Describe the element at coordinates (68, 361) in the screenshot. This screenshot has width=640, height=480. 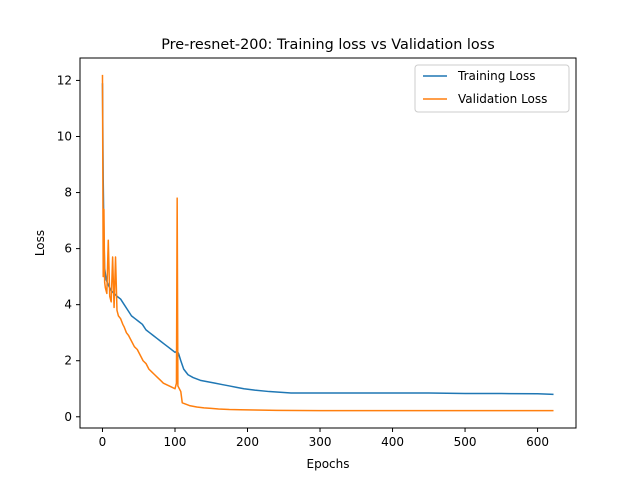
I see `y-tick-label: 2` at that location.